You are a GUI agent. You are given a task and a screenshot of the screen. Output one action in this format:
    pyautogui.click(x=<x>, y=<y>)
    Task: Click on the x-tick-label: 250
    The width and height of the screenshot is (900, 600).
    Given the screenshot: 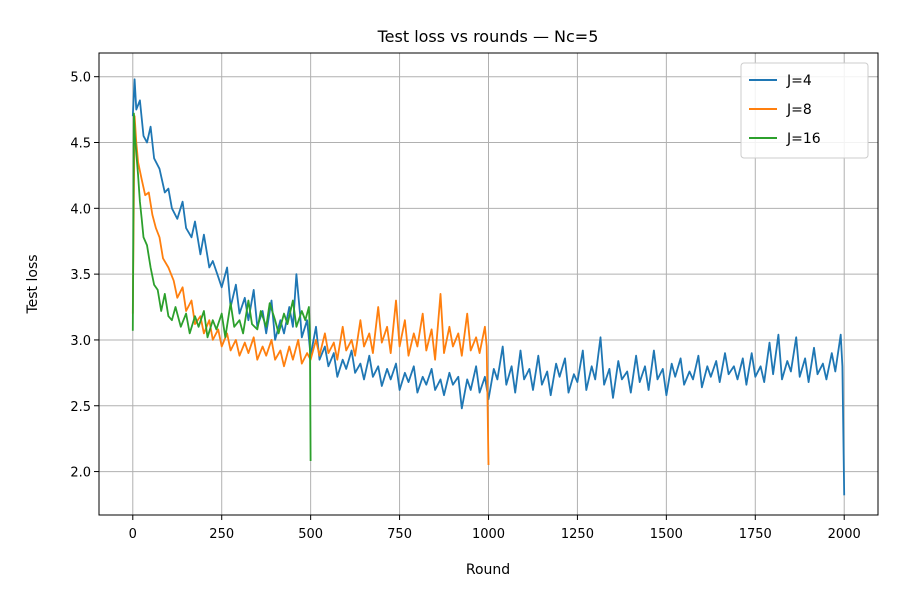 What is the action you would take?
    pyautogui.click(x=221, y=534)
    